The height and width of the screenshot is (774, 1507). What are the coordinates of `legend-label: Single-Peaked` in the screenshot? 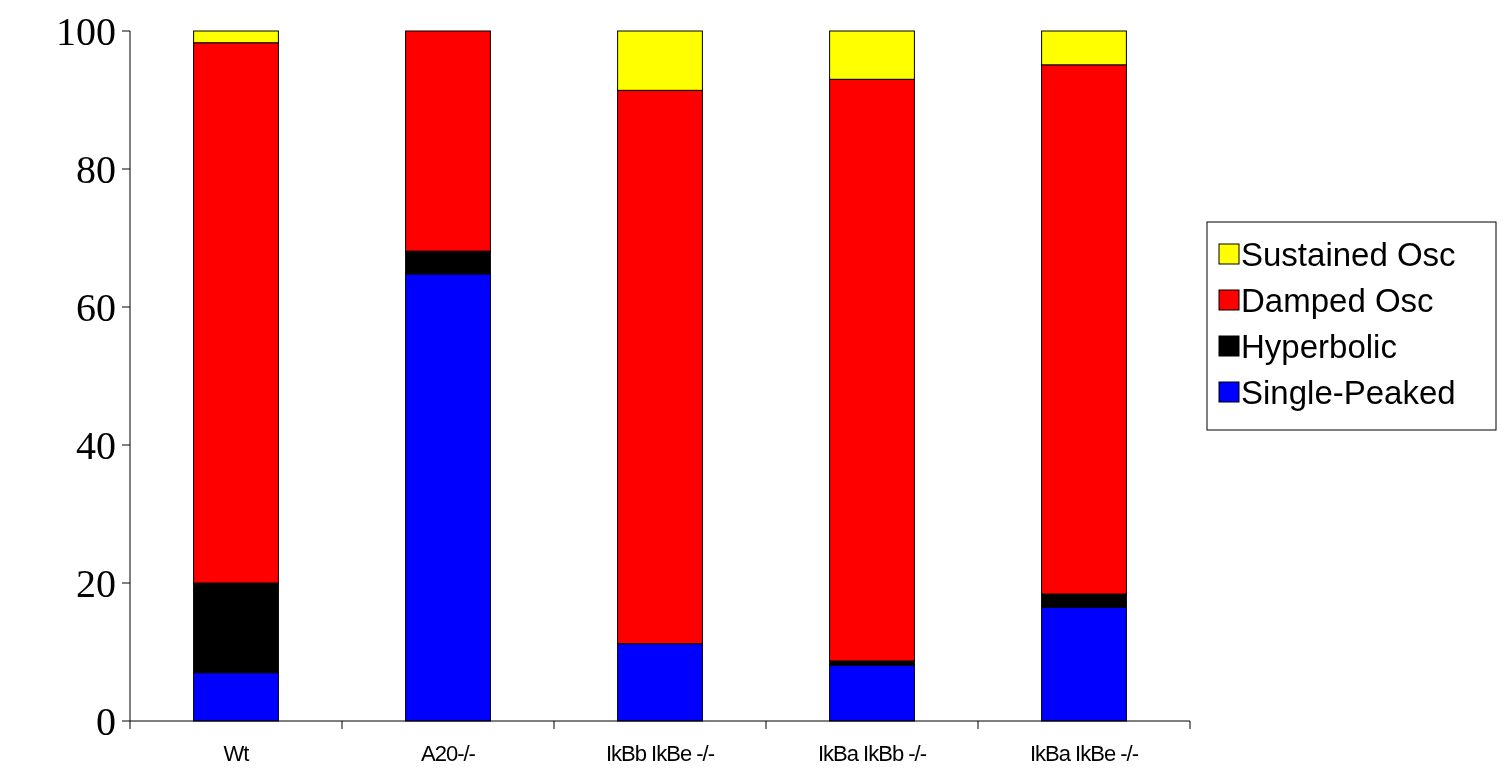 It's located at (1348, 392).